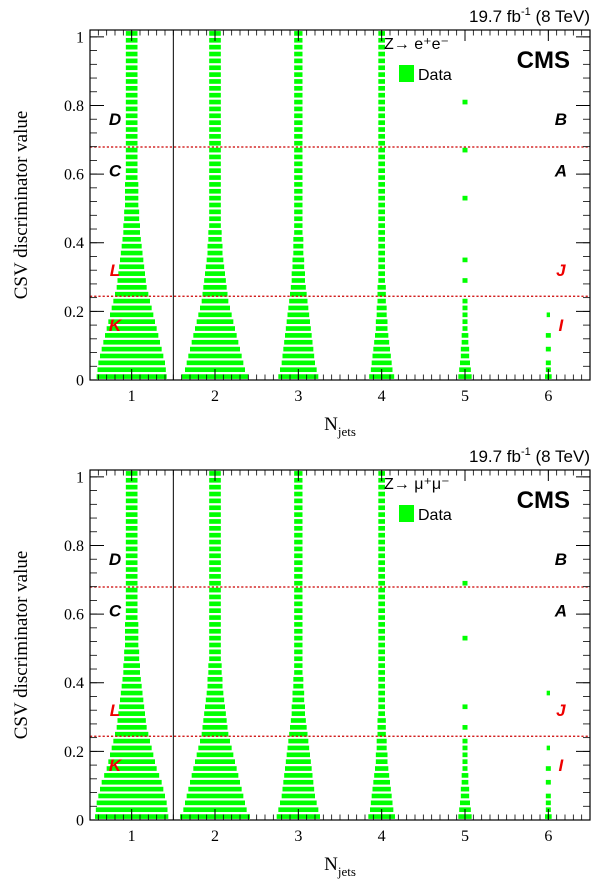  Describe the element at coordinates (417, 484) in the screenshot. I see `legend-title: Z→ μ⁺μ⁻` at that location.